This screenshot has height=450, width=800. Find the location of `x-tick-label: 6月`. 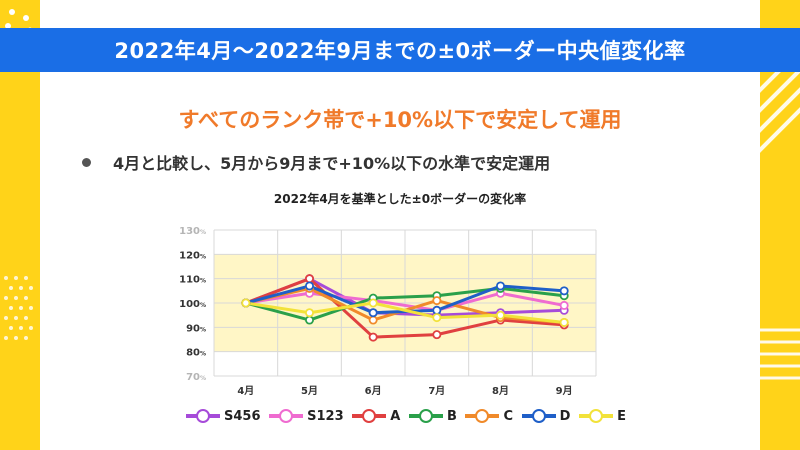

x-tick-label: 6月 is located at coordinates (373, 391).